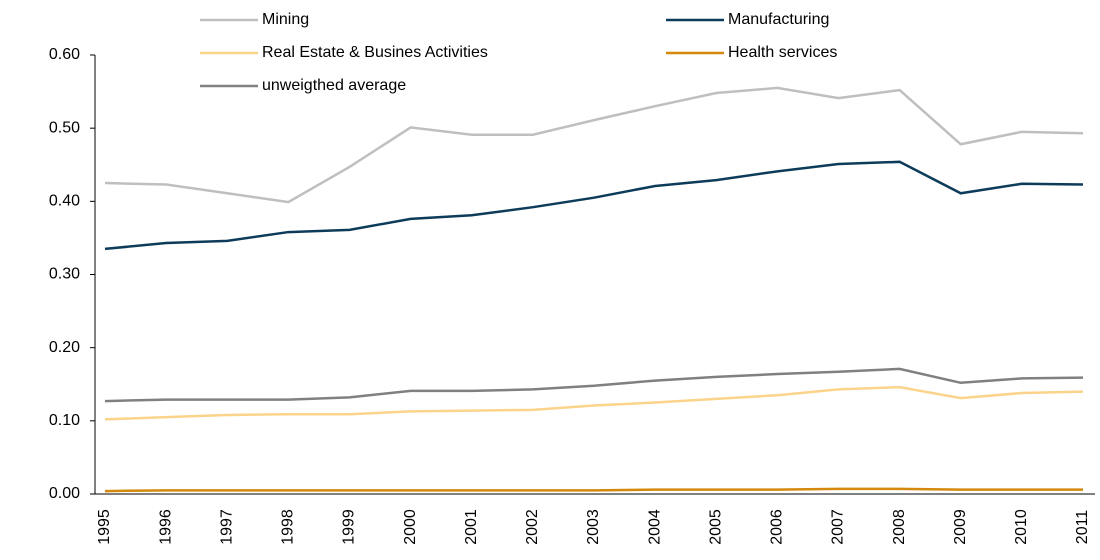 The width and height of the screenshot is (1100, 560). Describe the element at coordinates (838, 527) in the screenshot. I see `x-tick-label: 2007` at that location.